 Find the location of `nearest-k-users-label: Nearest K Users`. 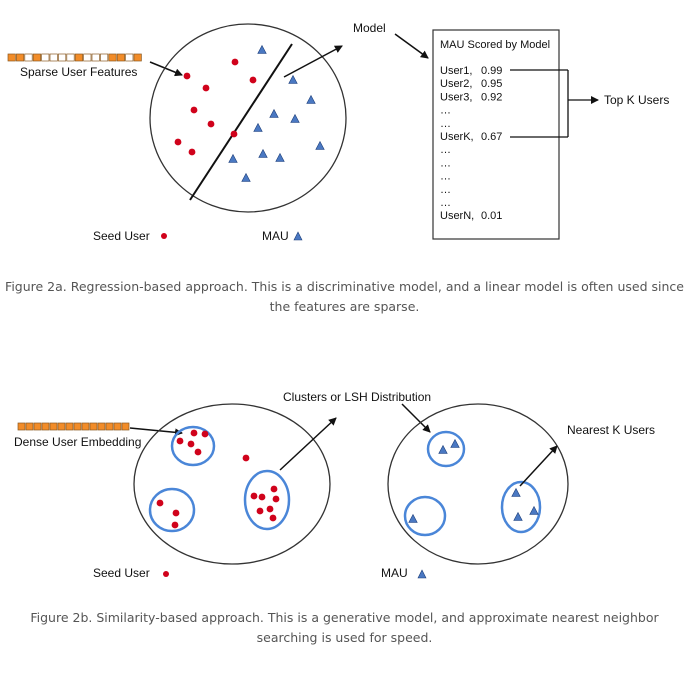

nearest-k-users-label: Nearest K Users is located at coordinates (611, 430).